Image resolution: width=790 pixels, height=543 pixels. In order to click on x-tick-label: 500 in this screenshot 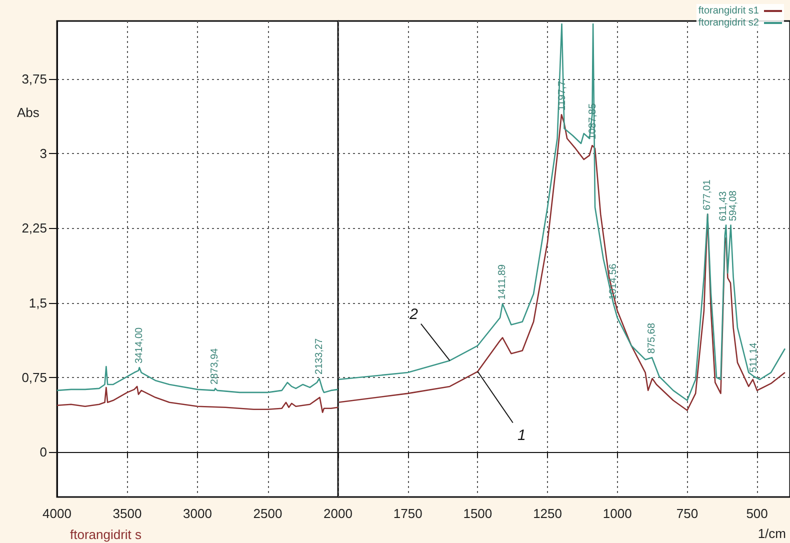, I will do `click(757, 513)`.